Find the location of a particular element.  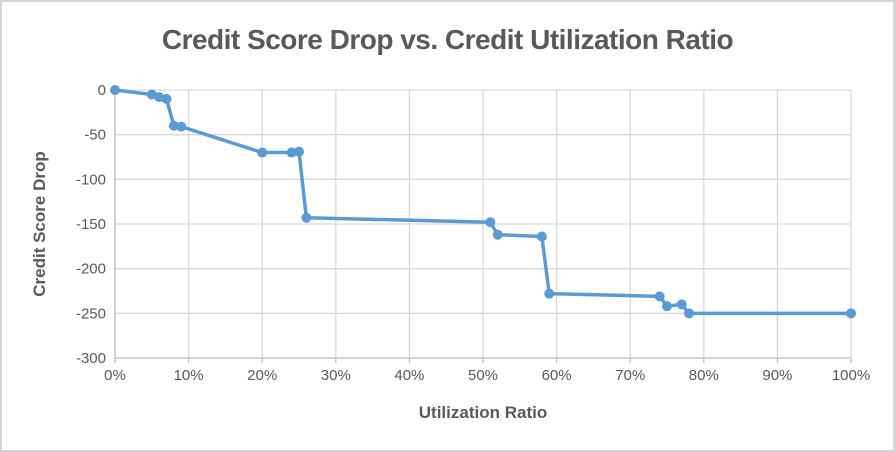

x-tick-label: 40% is located at coordinates (409, 375).